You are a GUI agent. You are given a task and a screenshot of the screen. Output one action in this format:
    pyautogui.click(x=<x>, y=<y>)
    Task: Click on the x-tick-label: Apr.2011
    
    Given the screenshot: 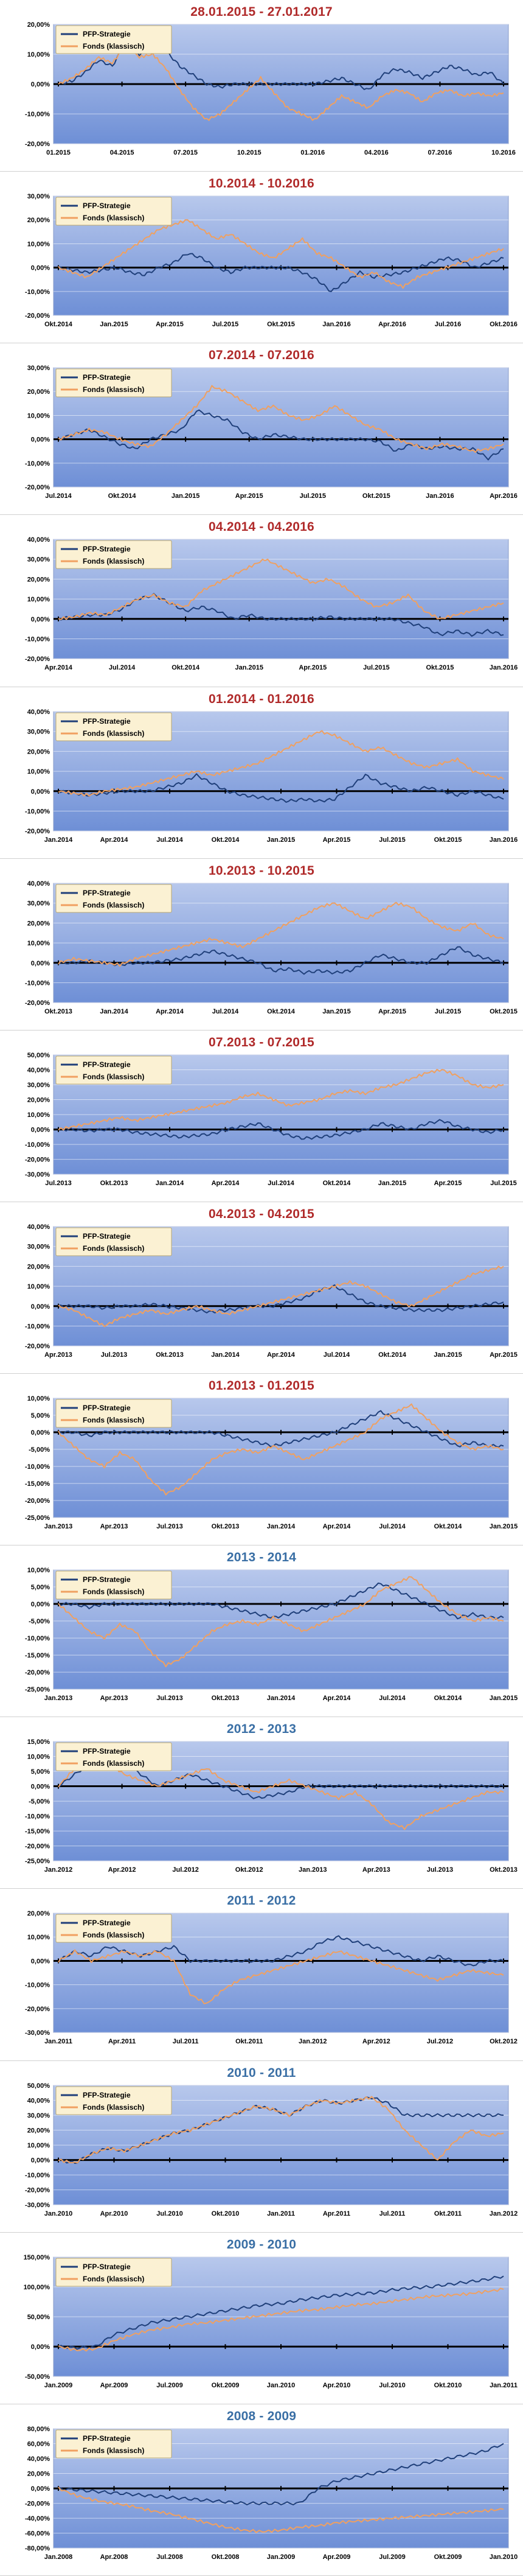 What is the action you would take?
    pyautogui.click(x=337, y=2213)
    